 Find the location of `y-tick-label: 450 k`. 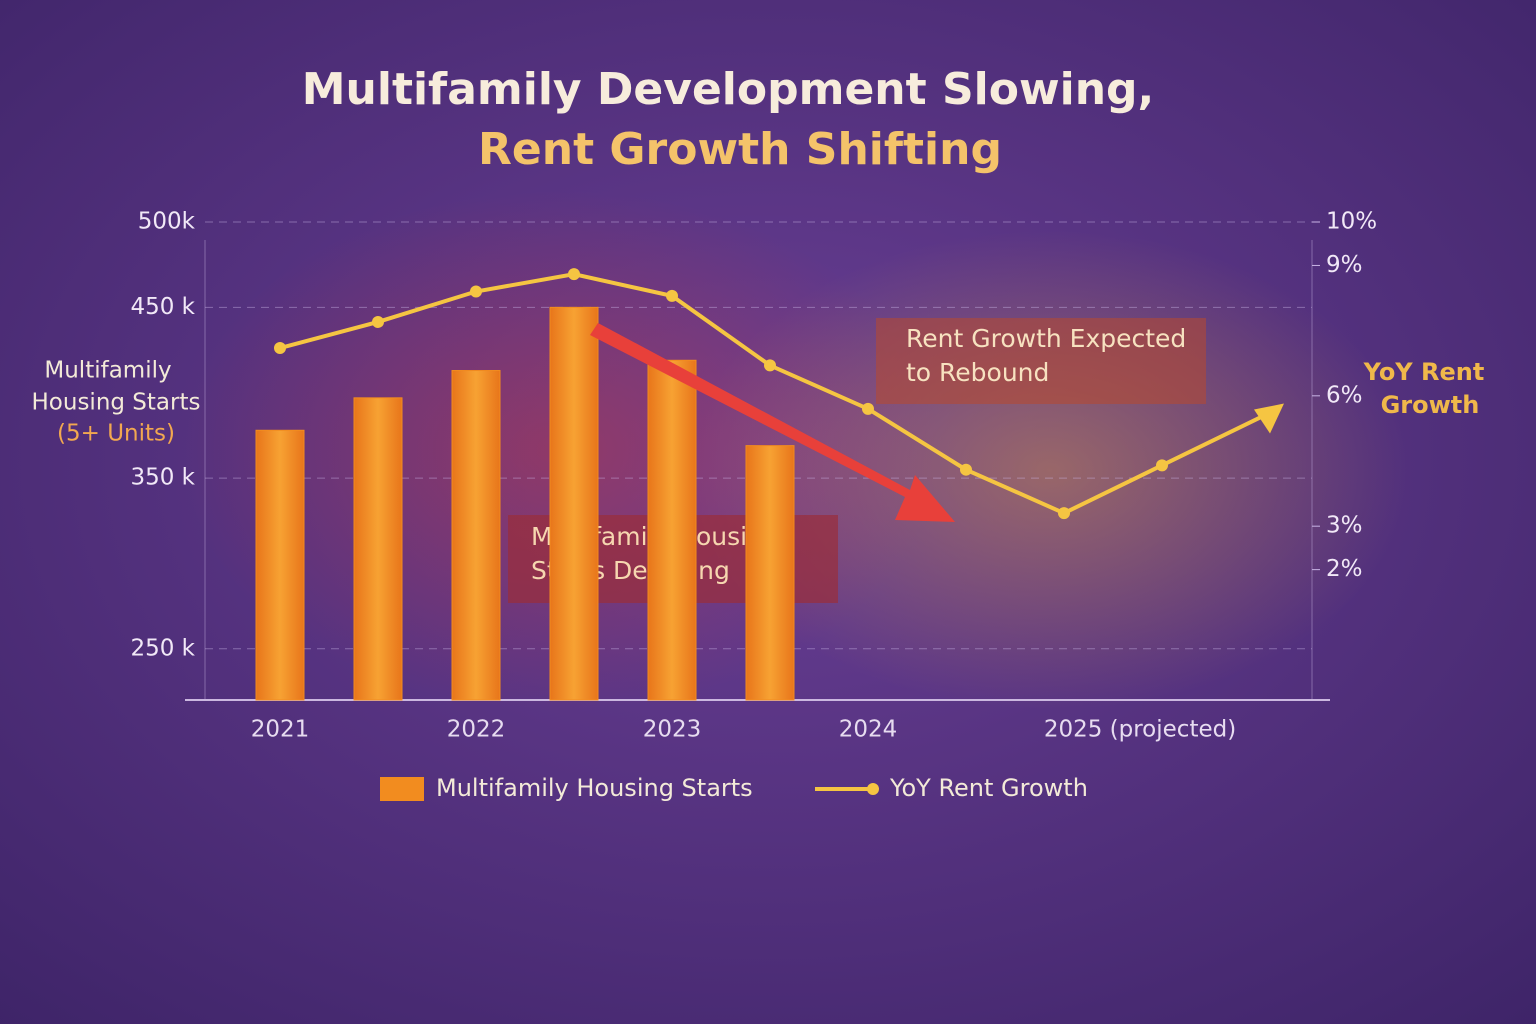

y-tick-label: 450 k is located at coordinates (162, 307).